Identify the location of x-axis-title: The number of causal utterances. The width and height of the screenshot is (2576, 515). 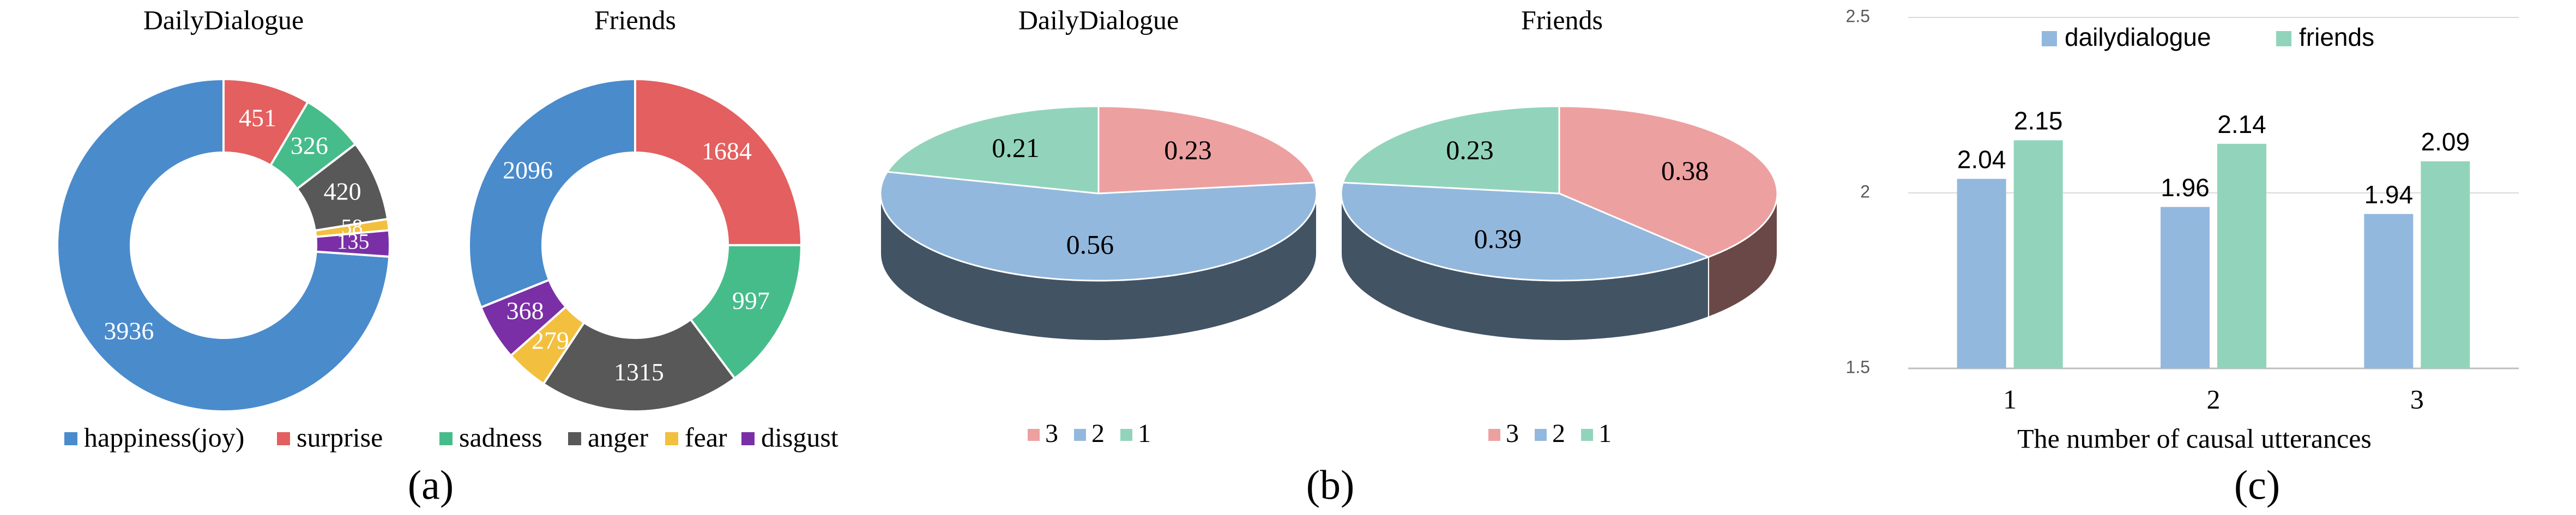
(2194, 438).